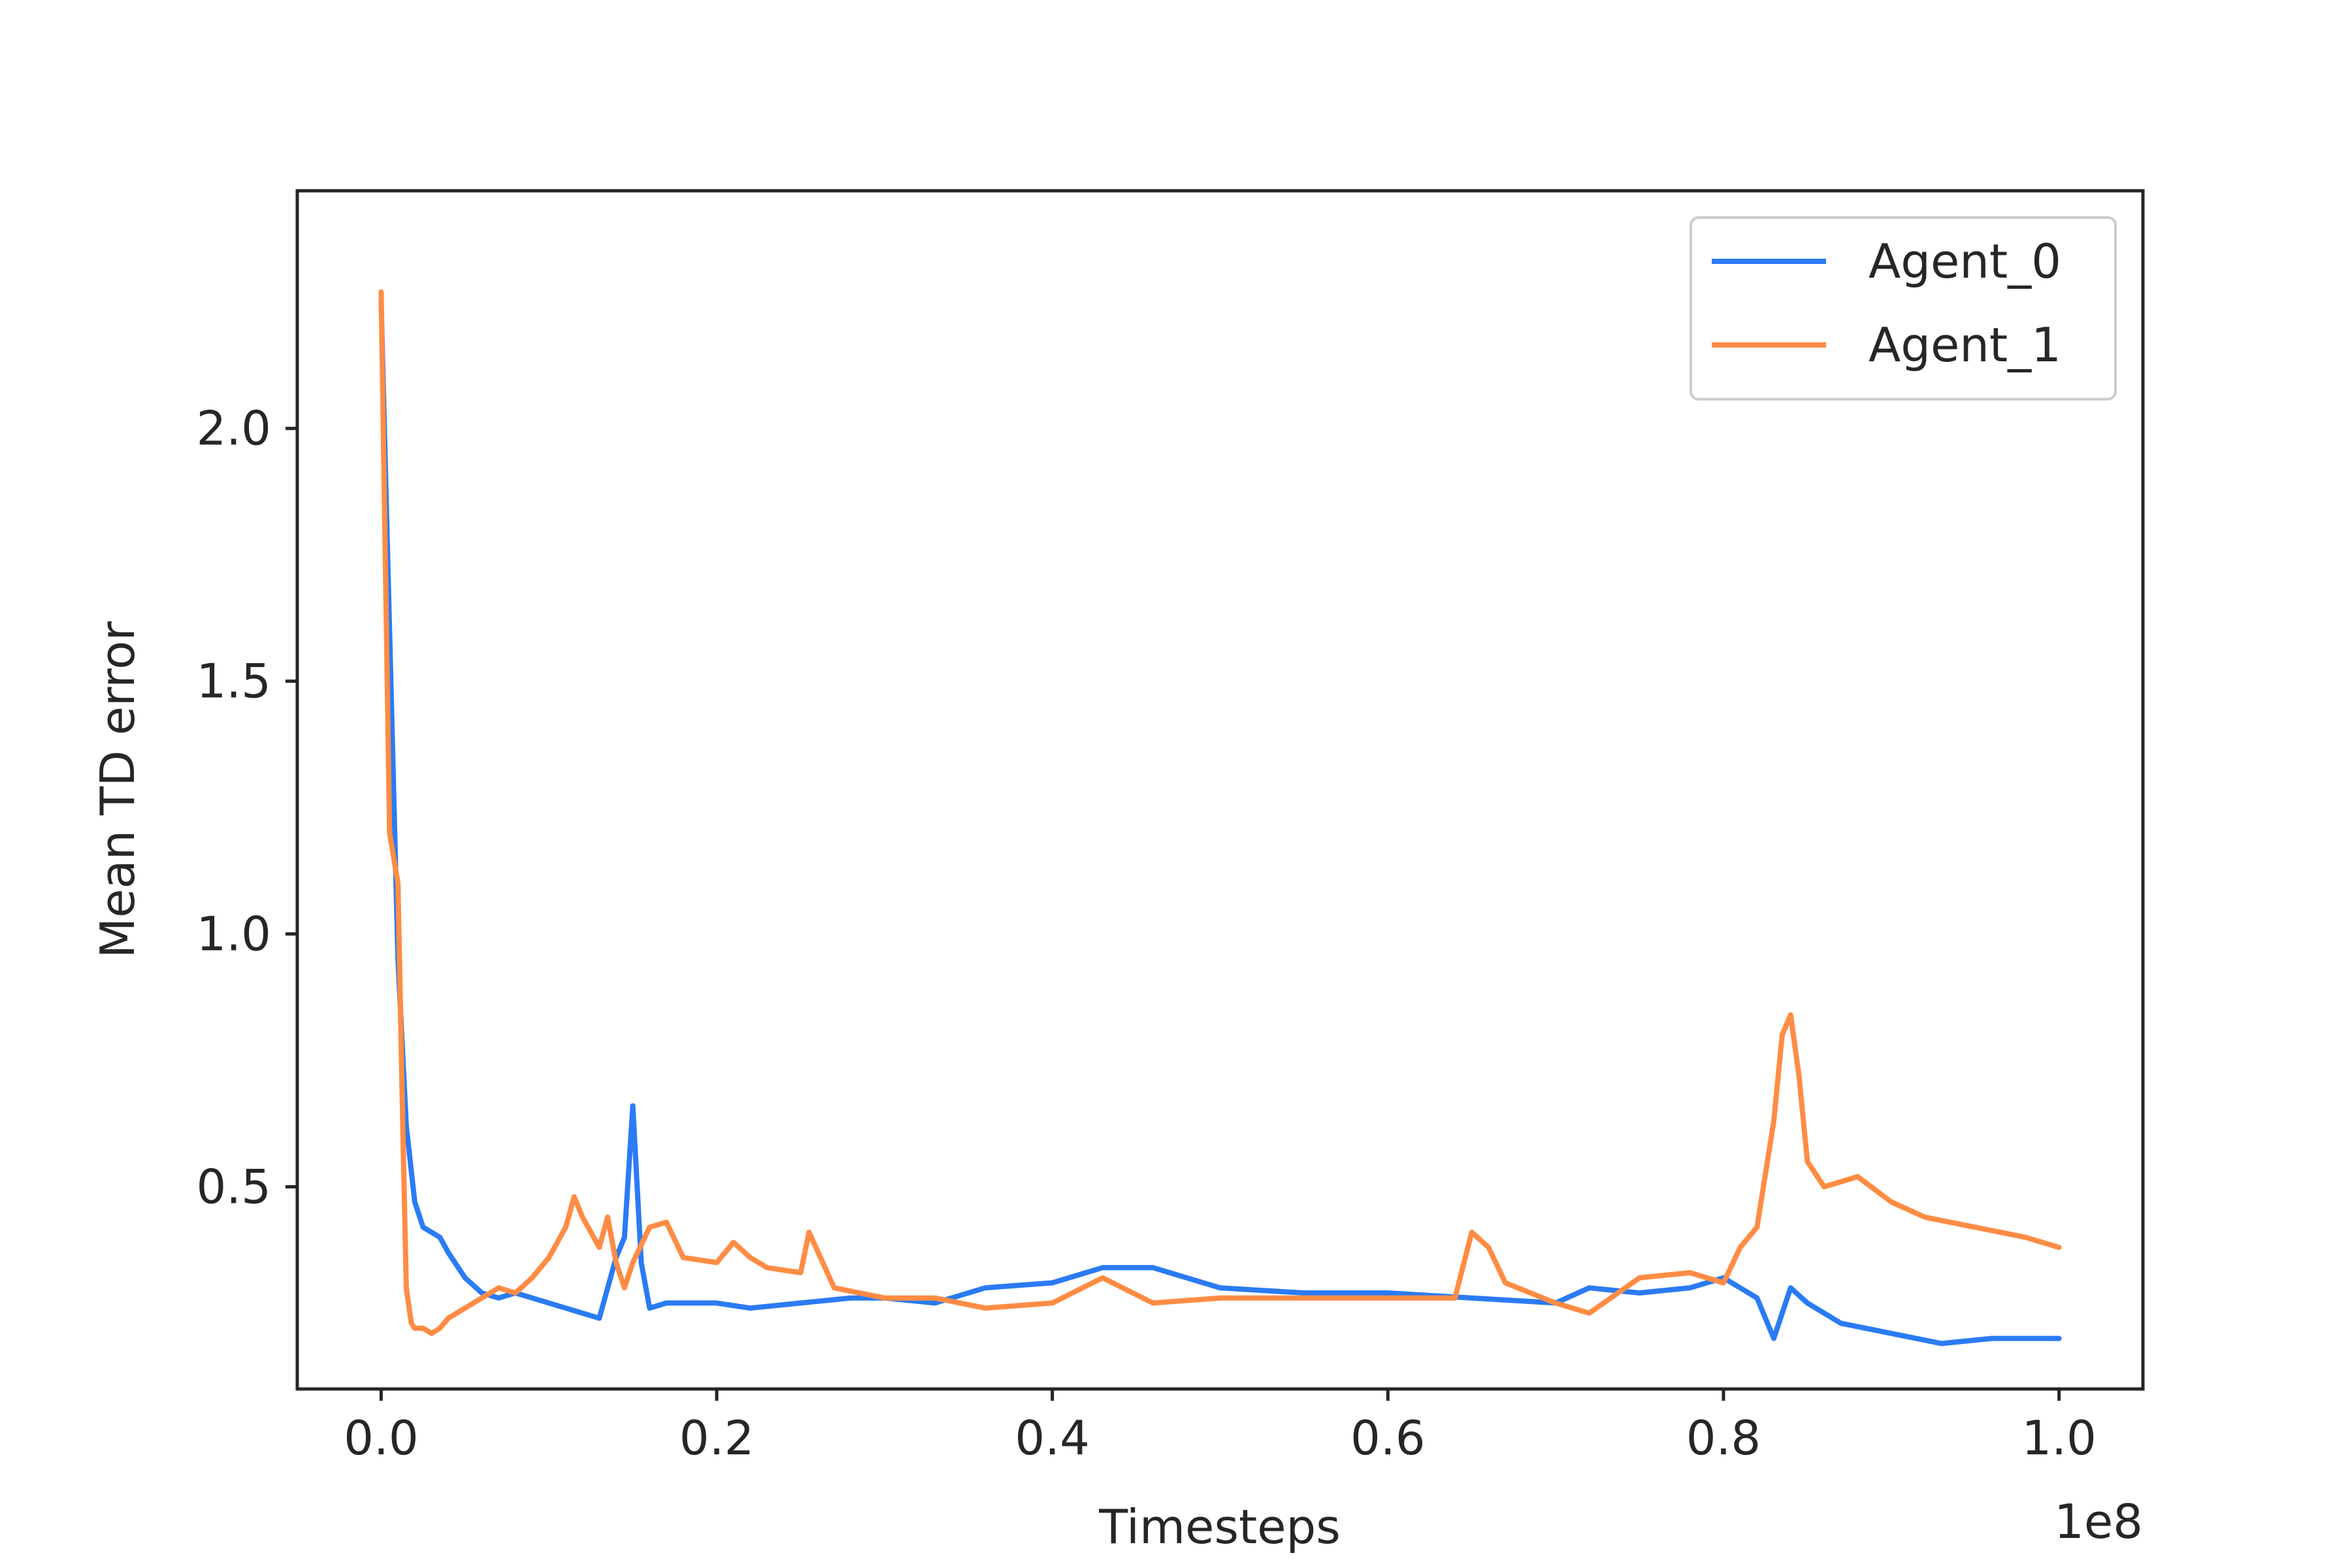  I want to click on x-ticks: 0.0 0.2 0.4 0.6 0.8 1.0, so click(1220, 1427).